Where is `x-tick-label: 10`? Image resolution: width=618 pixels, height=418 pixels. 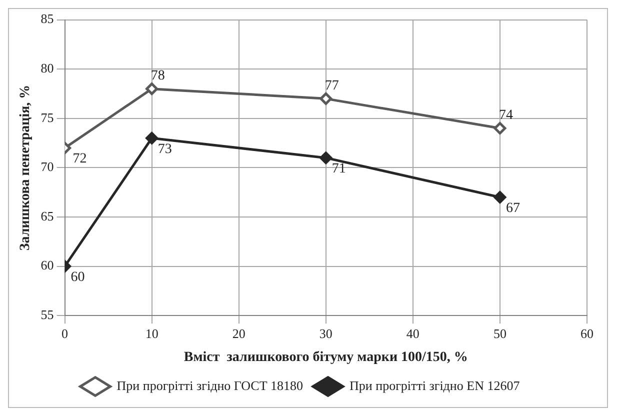 x-tick-label: 10 is located at coordinates (151, 333).